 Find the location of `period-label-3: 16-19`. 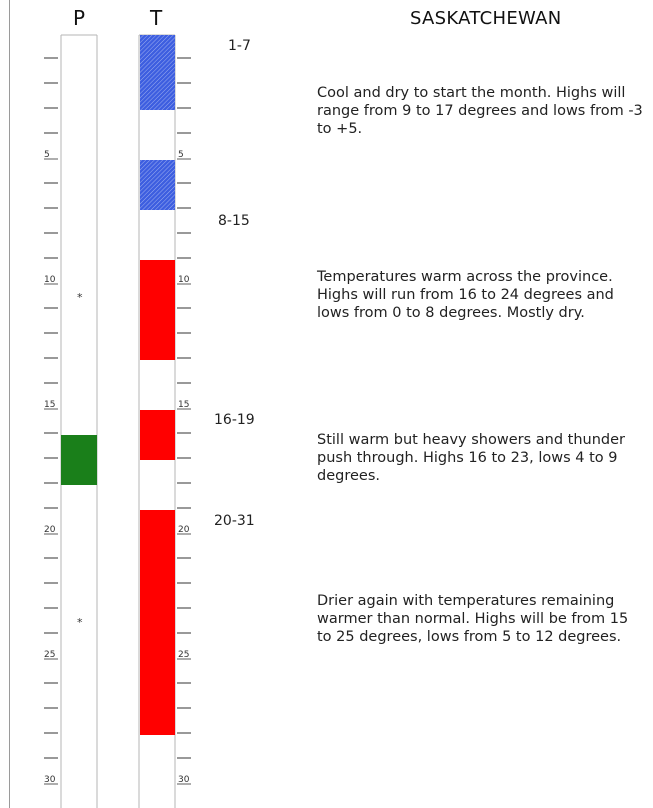

period-label-3: 16-19 is located at coordinates (234, 420).